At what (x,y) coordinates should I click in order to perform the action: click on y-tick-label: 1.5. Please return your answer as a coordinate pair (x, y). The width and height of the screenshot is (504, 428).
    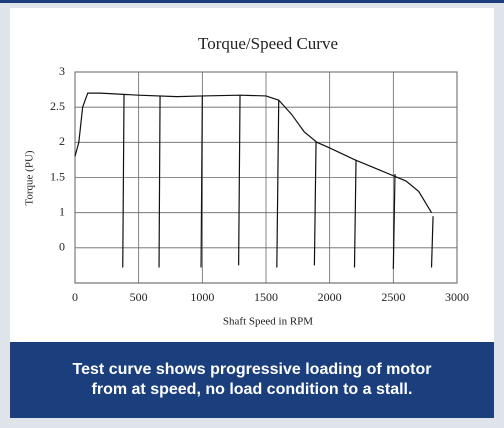
    Looking at the image, I should click on (57, 176).